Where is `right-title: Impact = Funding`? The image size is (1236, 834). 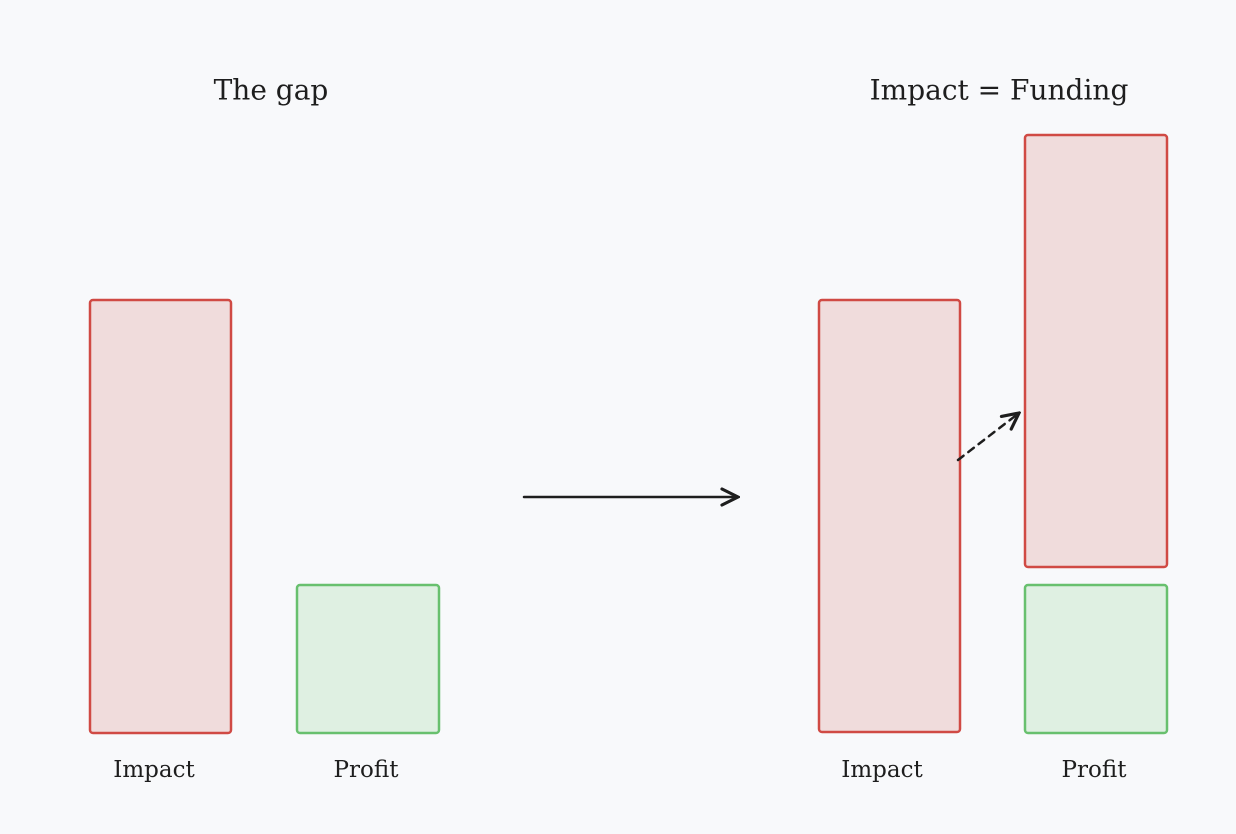 right-title: Impact = Funding is located at coordinates (999, 90).